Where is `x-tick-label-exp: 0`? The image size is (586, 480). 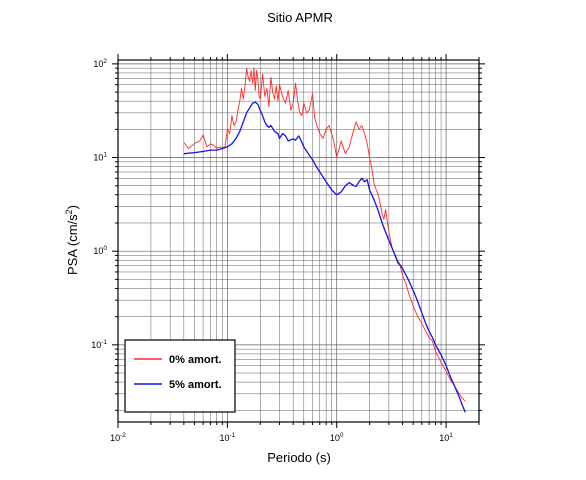 x-tick-label-exp: 0 is located at coordinates (342, 435).